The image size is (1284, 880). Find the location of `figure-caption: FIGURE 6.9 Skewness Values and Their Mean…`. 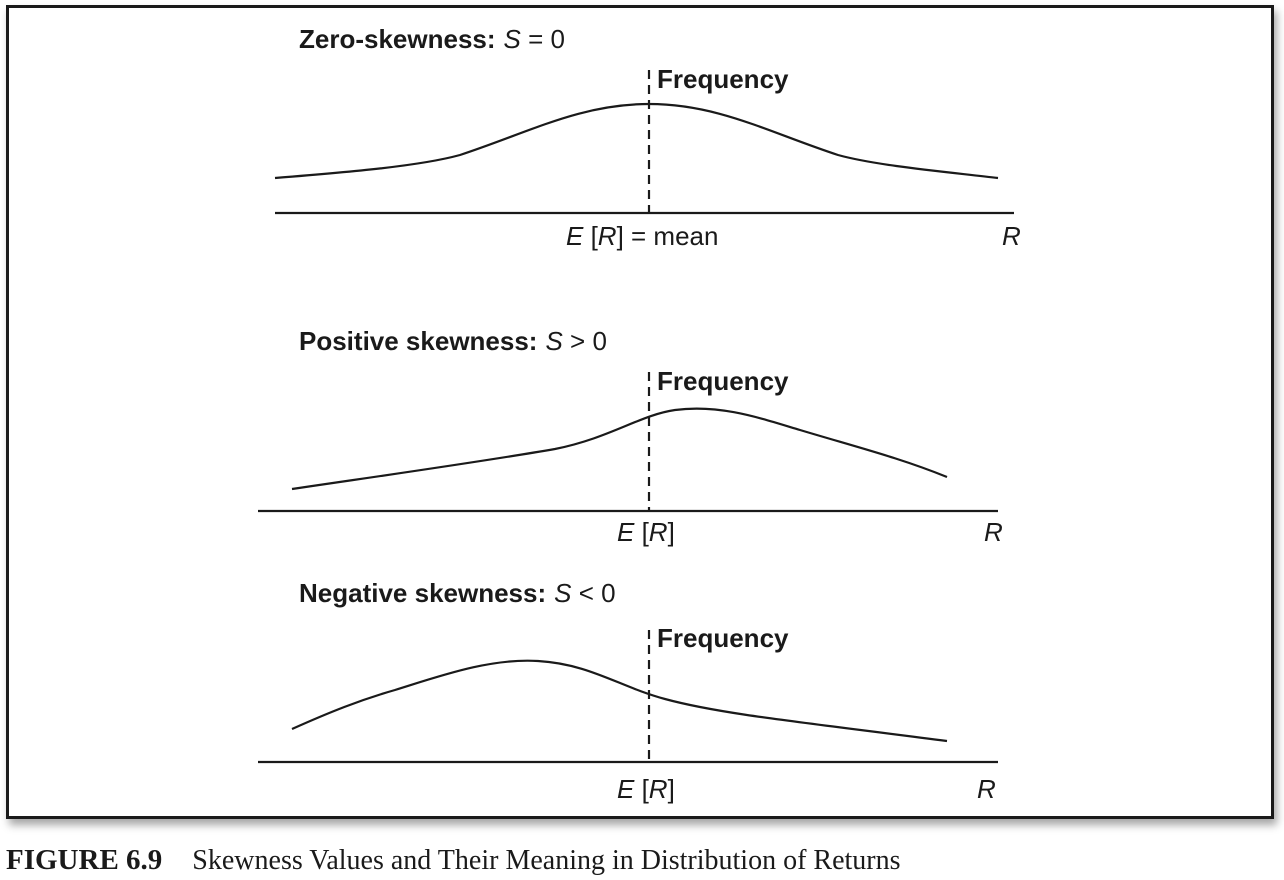

figure-caption: FIGURE 6.9 Skewness Values and Their Mean… is located at coordinates (453, 860).